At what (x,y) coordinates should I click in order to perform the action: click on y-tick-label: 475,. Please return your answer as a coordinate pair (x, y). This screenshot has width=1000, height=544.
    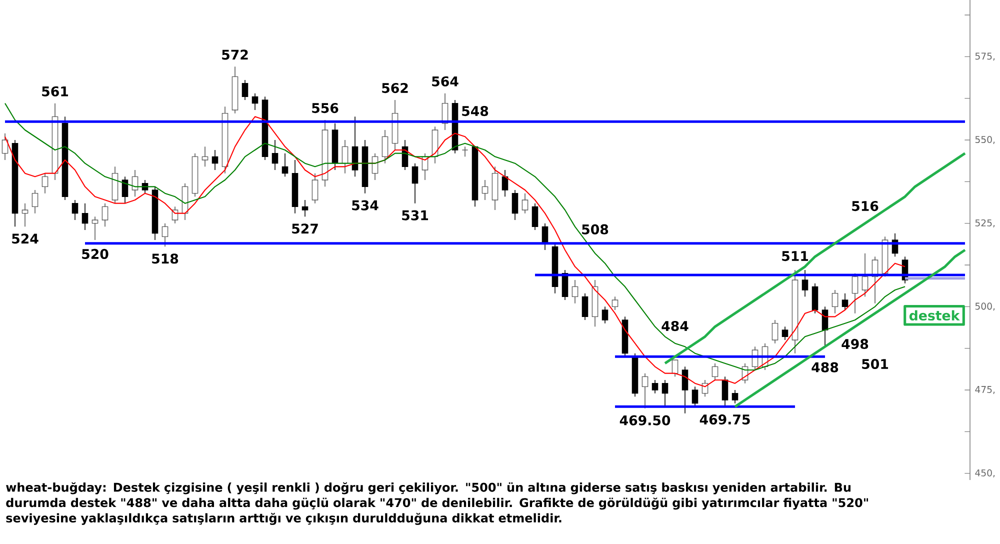
    Looking at the image, I should click on (985, 390).